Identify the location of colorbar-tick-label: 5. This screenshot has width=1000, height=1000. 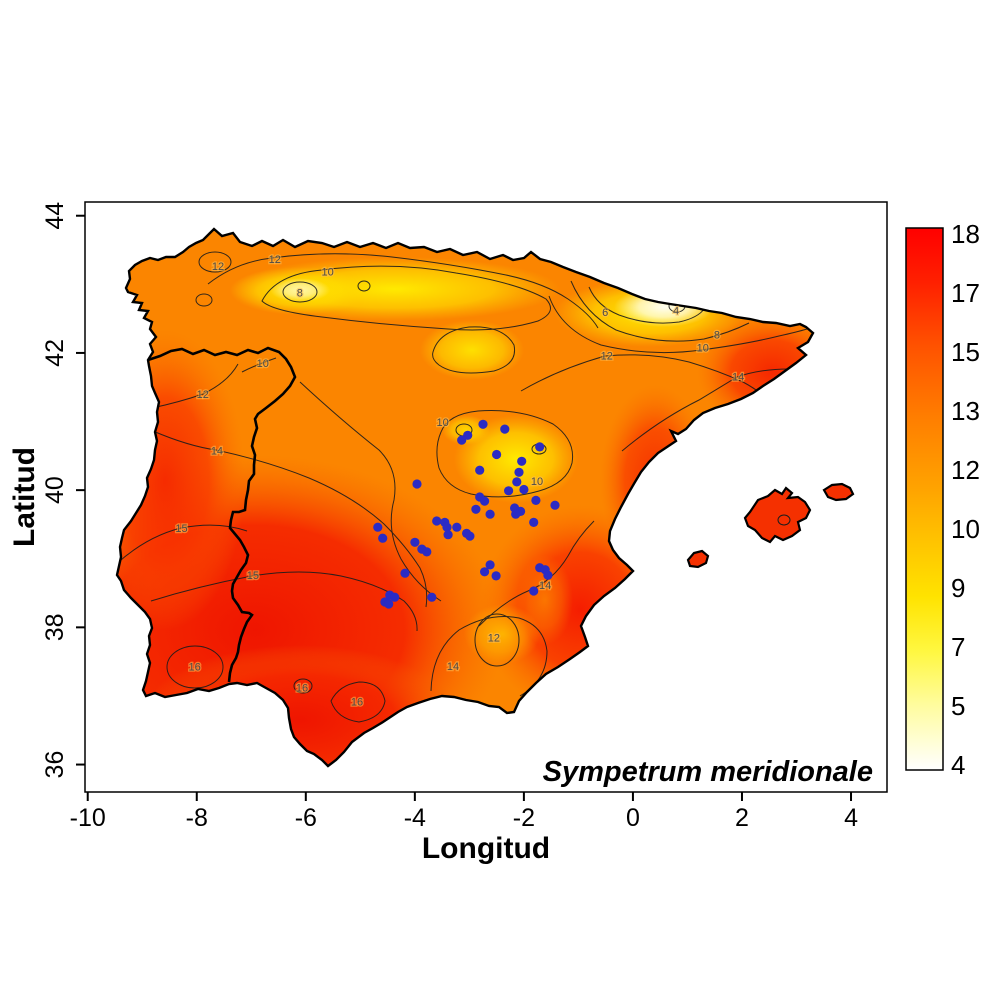
(958, 706).